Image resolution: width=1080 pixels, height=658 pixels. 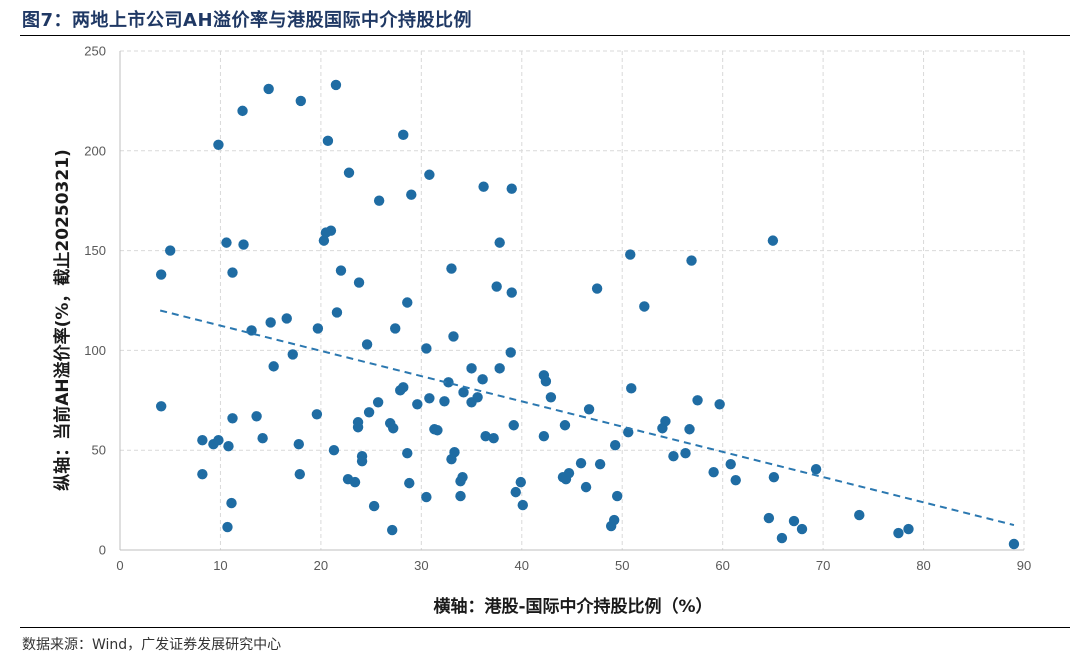 What do you see at coordinates (1024, 565) in the screenshot?
I see `x-tick-label: 90` at bounding box center [1024, 565].